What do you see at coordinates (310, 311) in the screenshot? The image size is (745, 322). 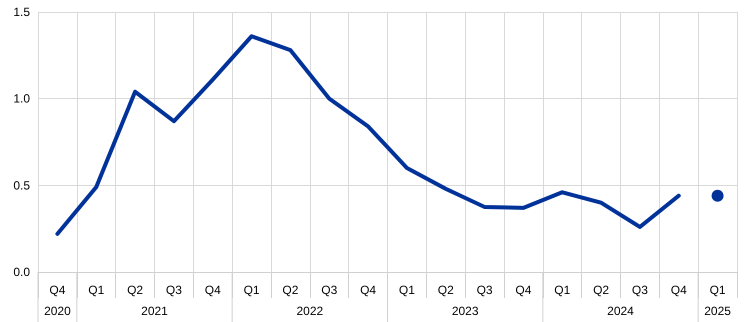 I see `text: 2022` at bounding box center [310, 311].